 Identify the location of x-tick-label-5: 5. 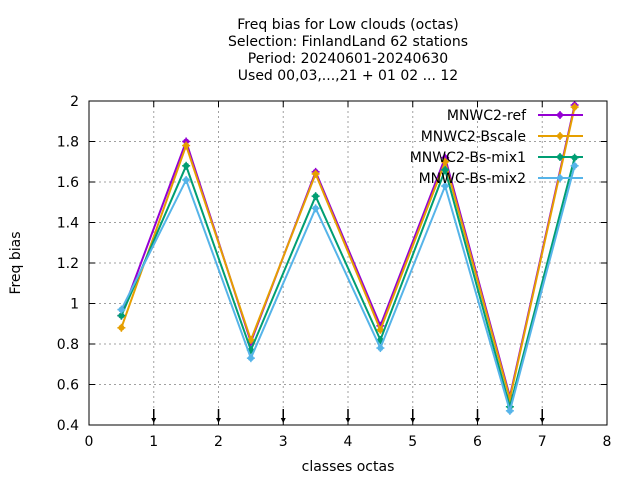
(412, 442).